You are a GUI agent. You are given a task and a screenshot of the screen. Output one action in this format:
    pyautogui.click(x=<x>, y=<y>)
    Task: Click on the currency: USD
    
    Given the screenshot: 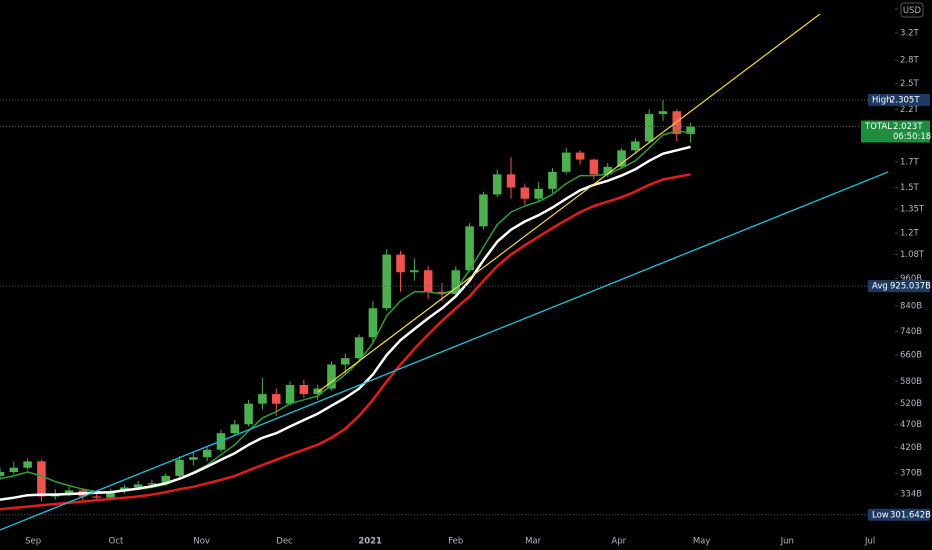 What is the action you would take?
    pyautogui.click(x=912, y=11)
    